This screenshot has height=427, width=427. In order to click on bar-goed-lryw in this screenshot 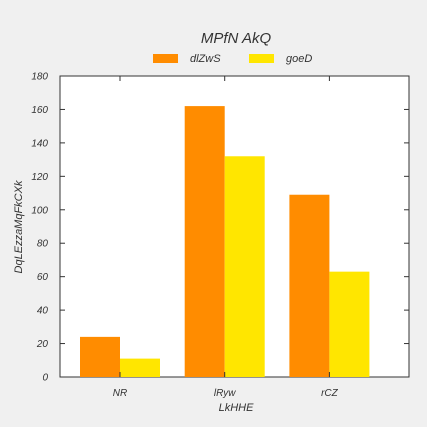, I will do `click(245, 266)`.